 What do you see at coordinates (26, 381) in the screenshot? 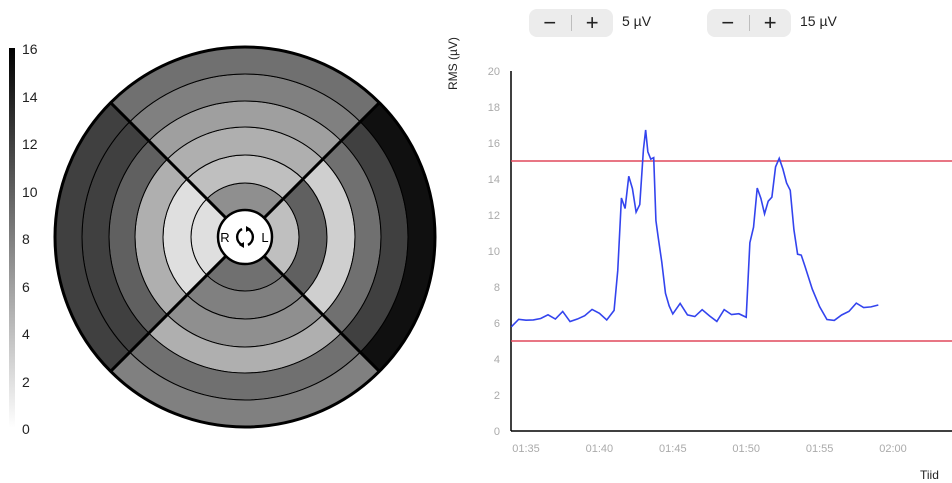
I see `colorbar-tick-label: 2` at bounding box center [26, 381].